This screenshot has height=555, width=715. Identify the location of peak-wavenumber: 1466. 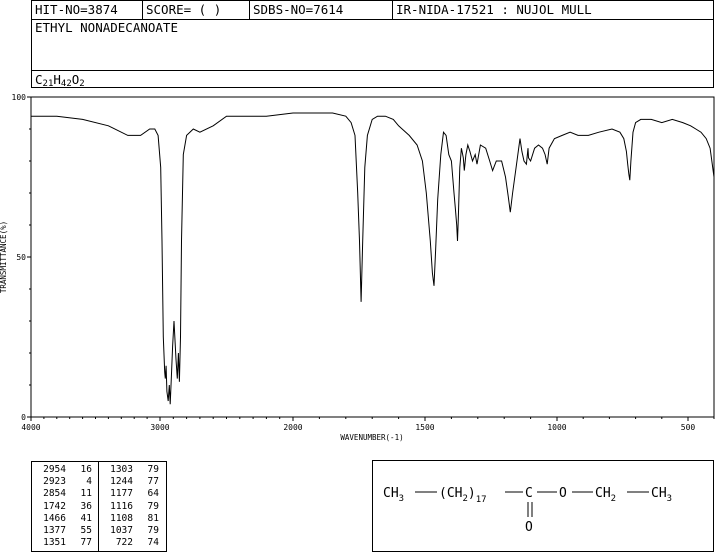
(54, 518).